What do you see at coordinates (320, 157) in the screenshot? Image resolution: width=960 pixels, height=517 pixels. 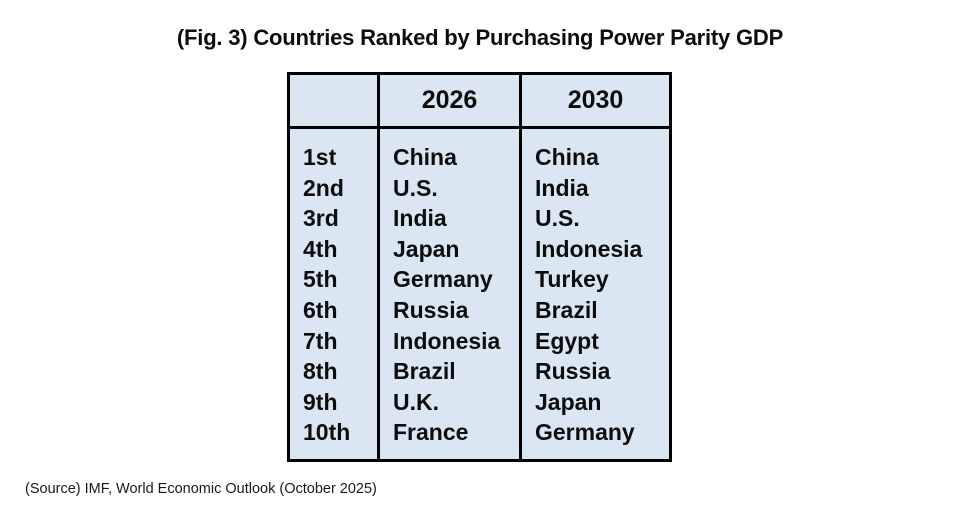 I see `rank-label: 1st` at bounding box center [320, 157].